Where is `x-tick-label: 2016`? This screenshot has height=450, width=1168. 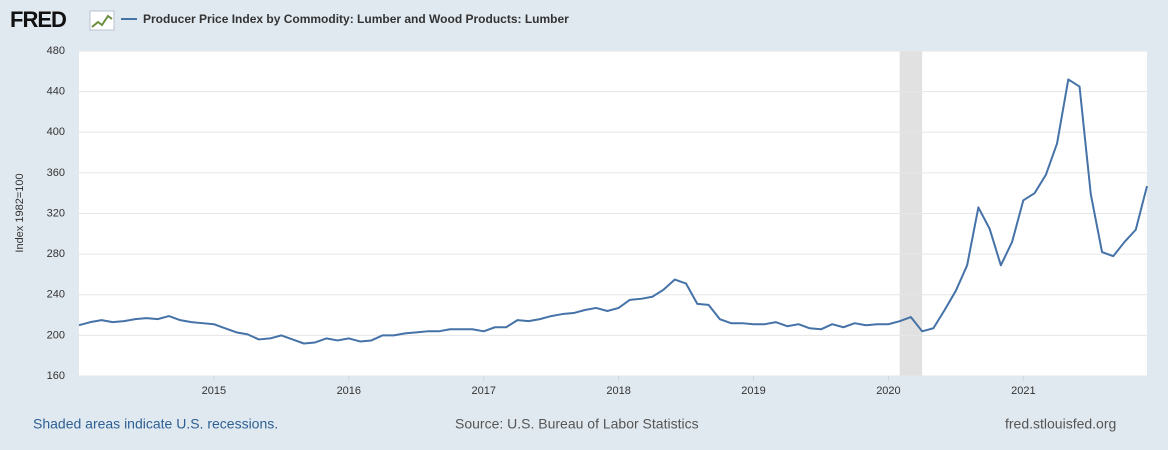
x-tick-label: 2016 is located at coordinates (349, 391).